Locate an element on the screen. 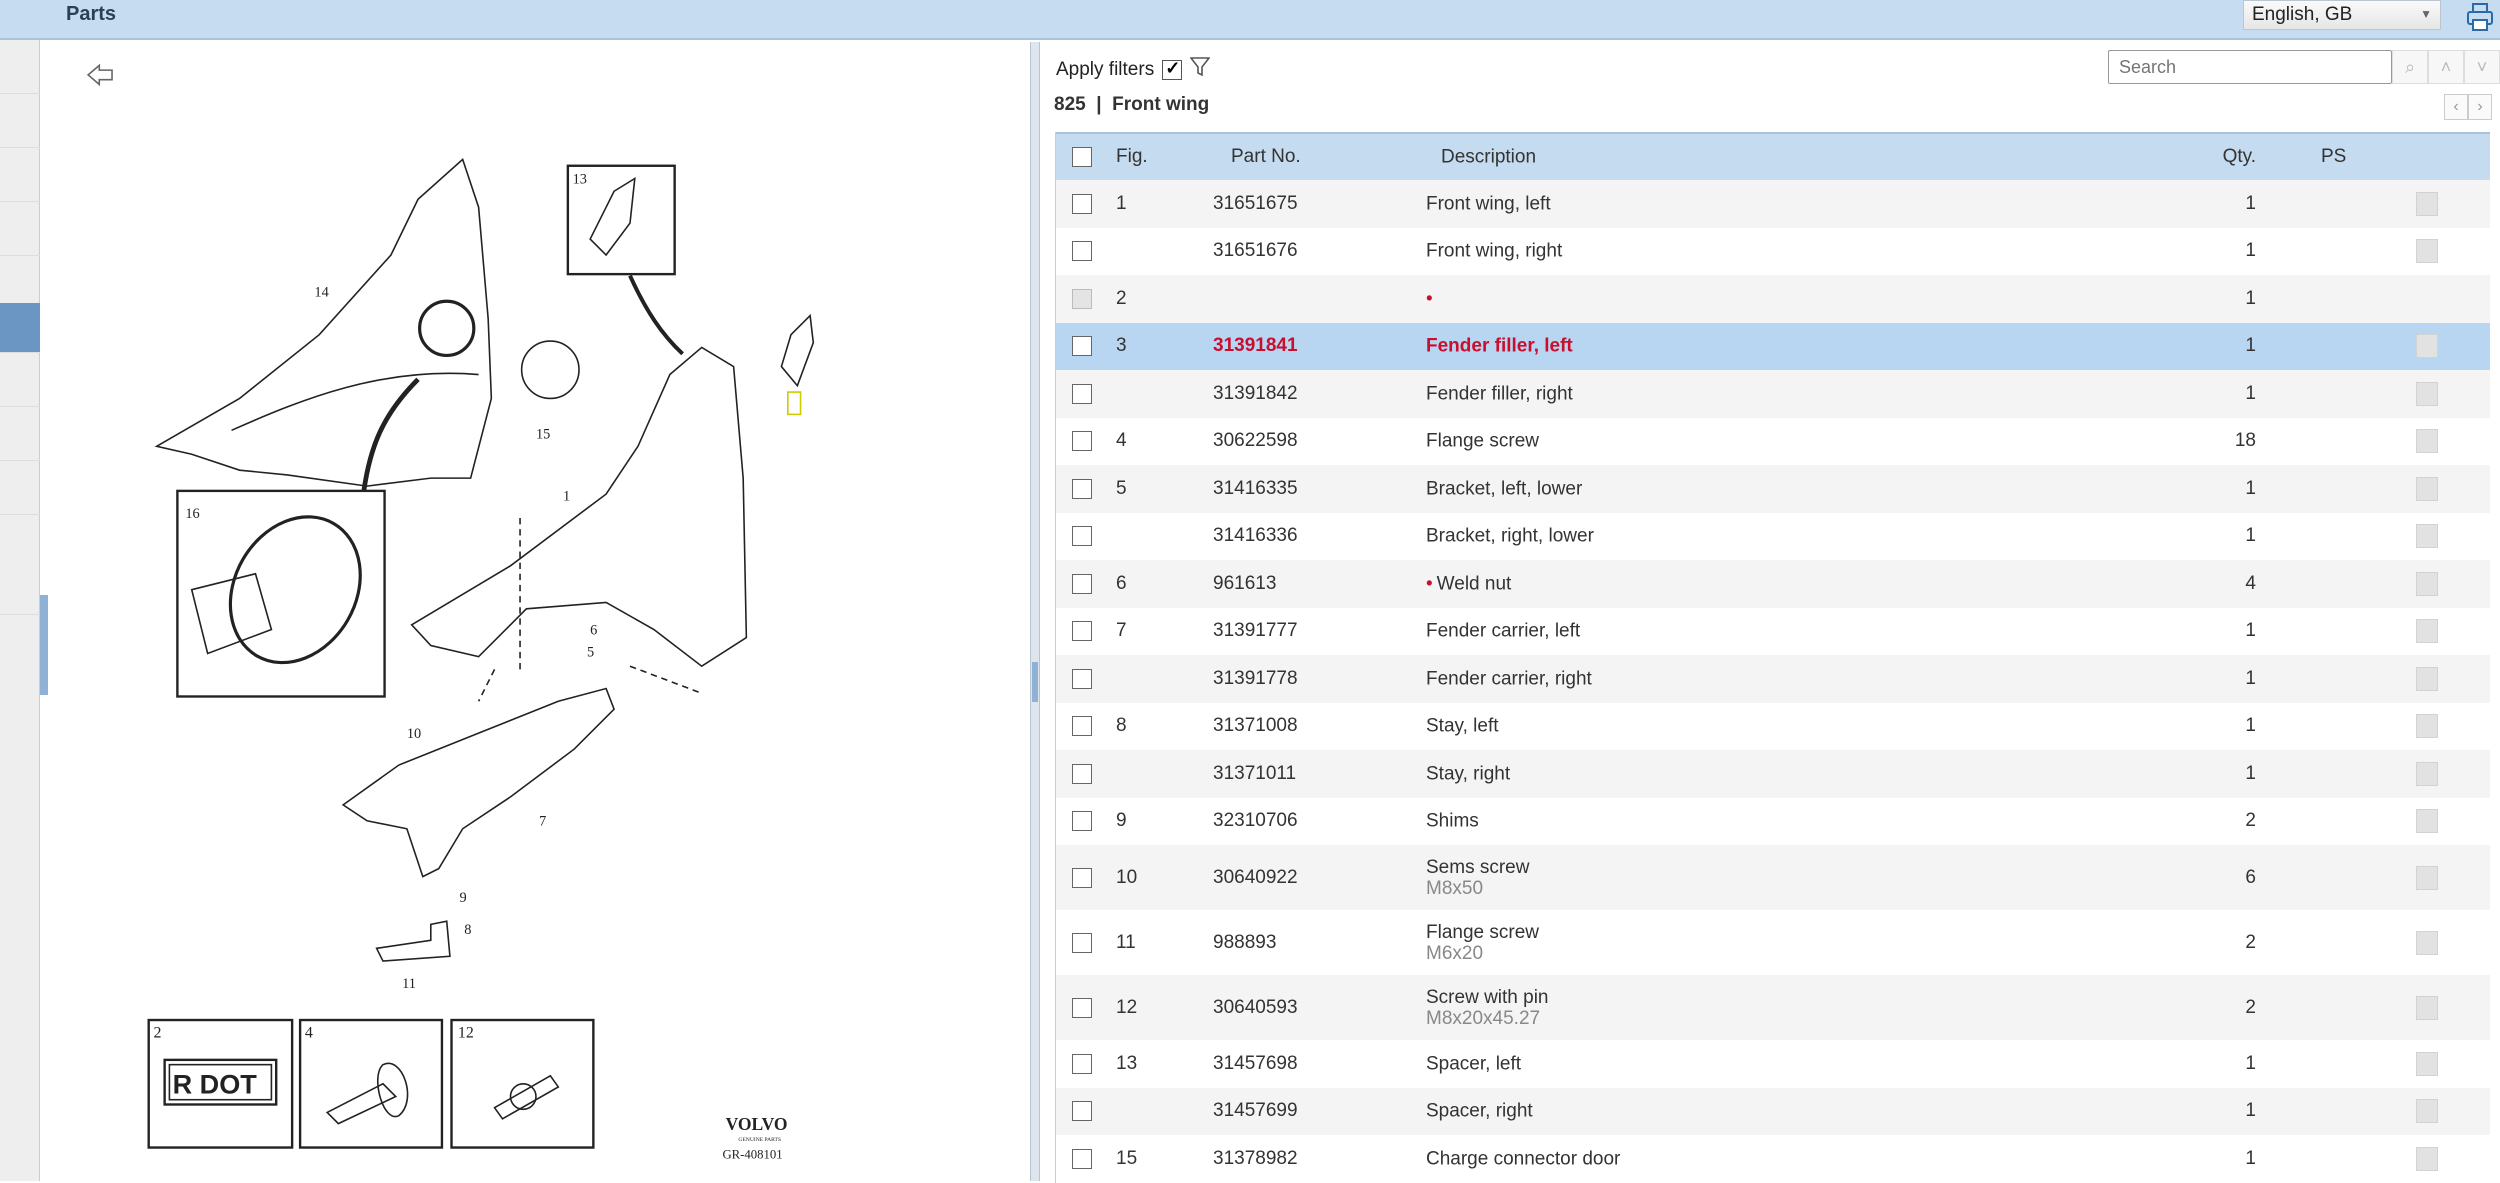 The width and height of the screenshot is (2500, 1183). table-row: 5 31416335 Bracket, left, lower 1 is located at coordinates (1773, 489).